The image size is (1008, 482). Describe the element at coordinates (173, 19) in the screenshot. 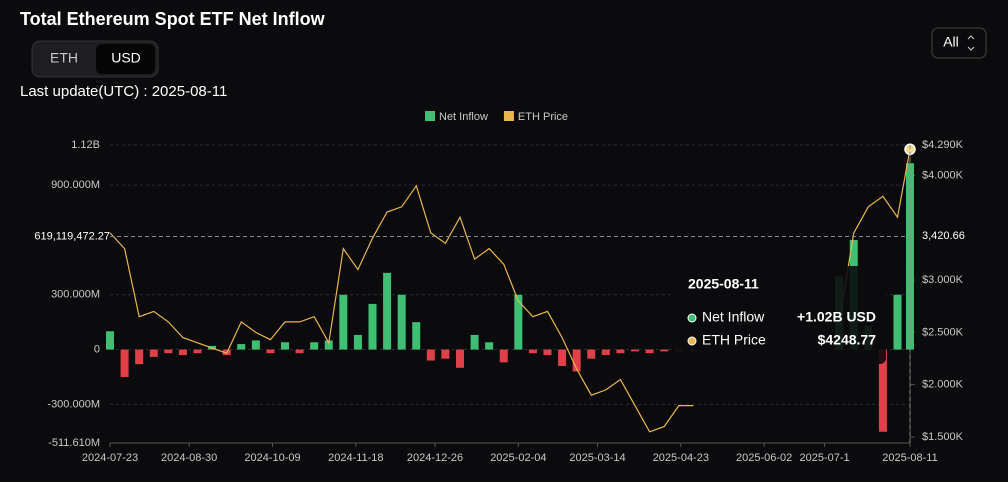

I see `chart-title: Total Ethereum Spot ETF Net Inflow` at that location.